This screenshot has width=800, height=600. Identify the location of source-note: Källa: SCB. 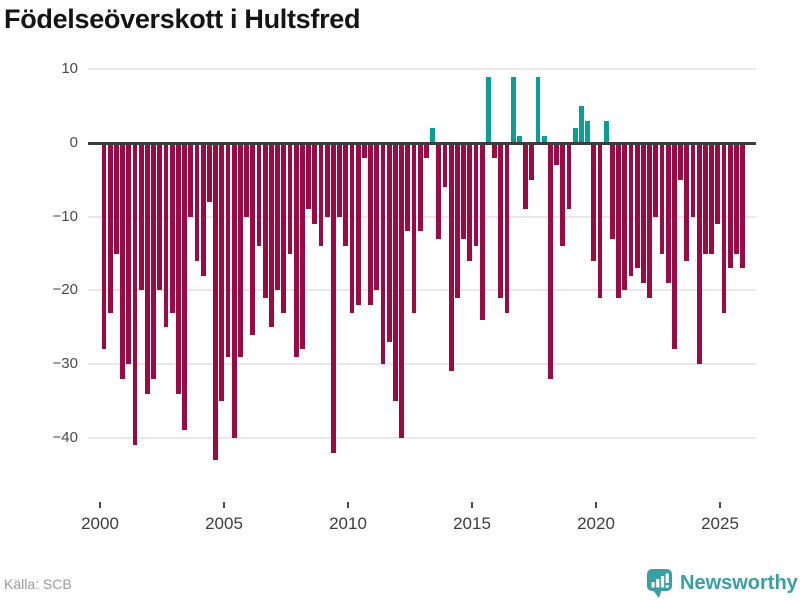
(38, 584).